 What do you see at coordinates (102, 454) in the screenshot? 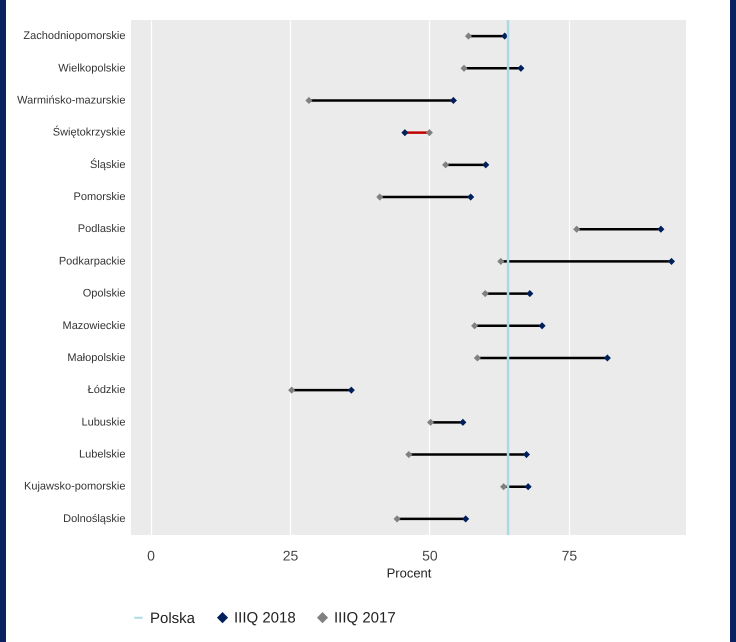
I see `y-tick-label: Lubelskie` at bounding box center [102, 454].